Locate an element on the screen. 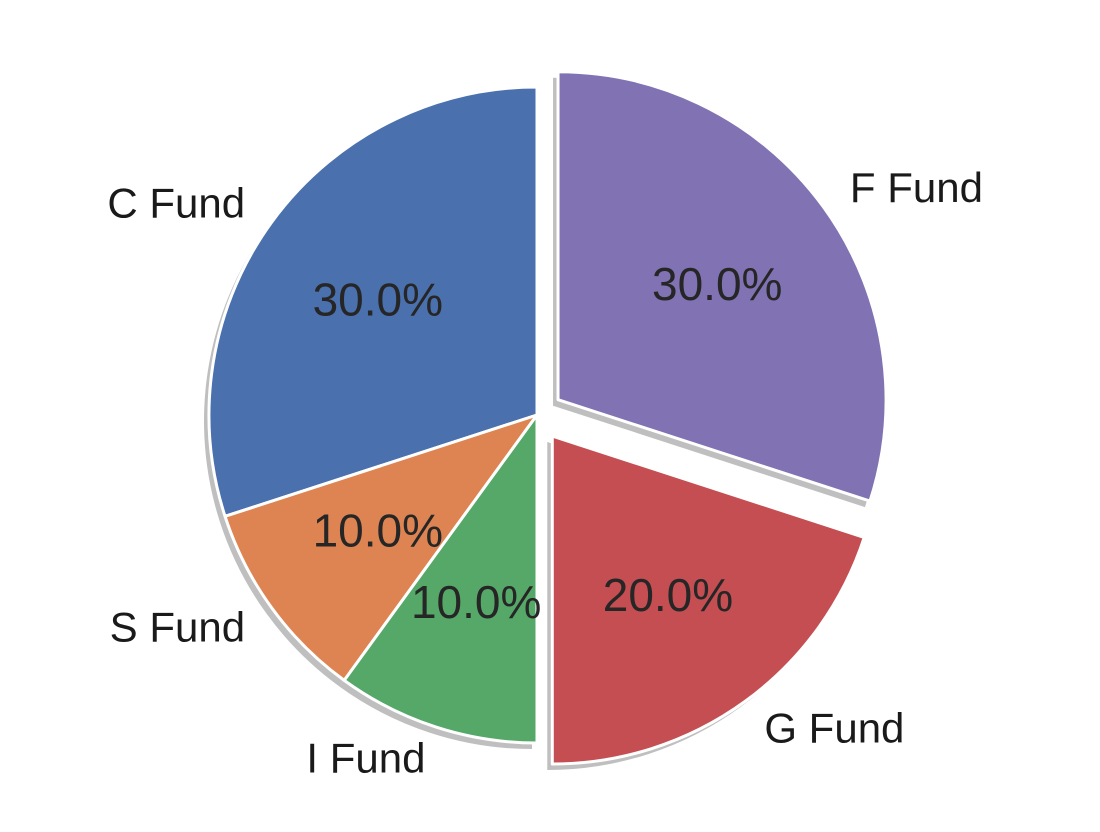 The image size is (1100, 832). slice-s-fund is located at coordinates (381, 547).